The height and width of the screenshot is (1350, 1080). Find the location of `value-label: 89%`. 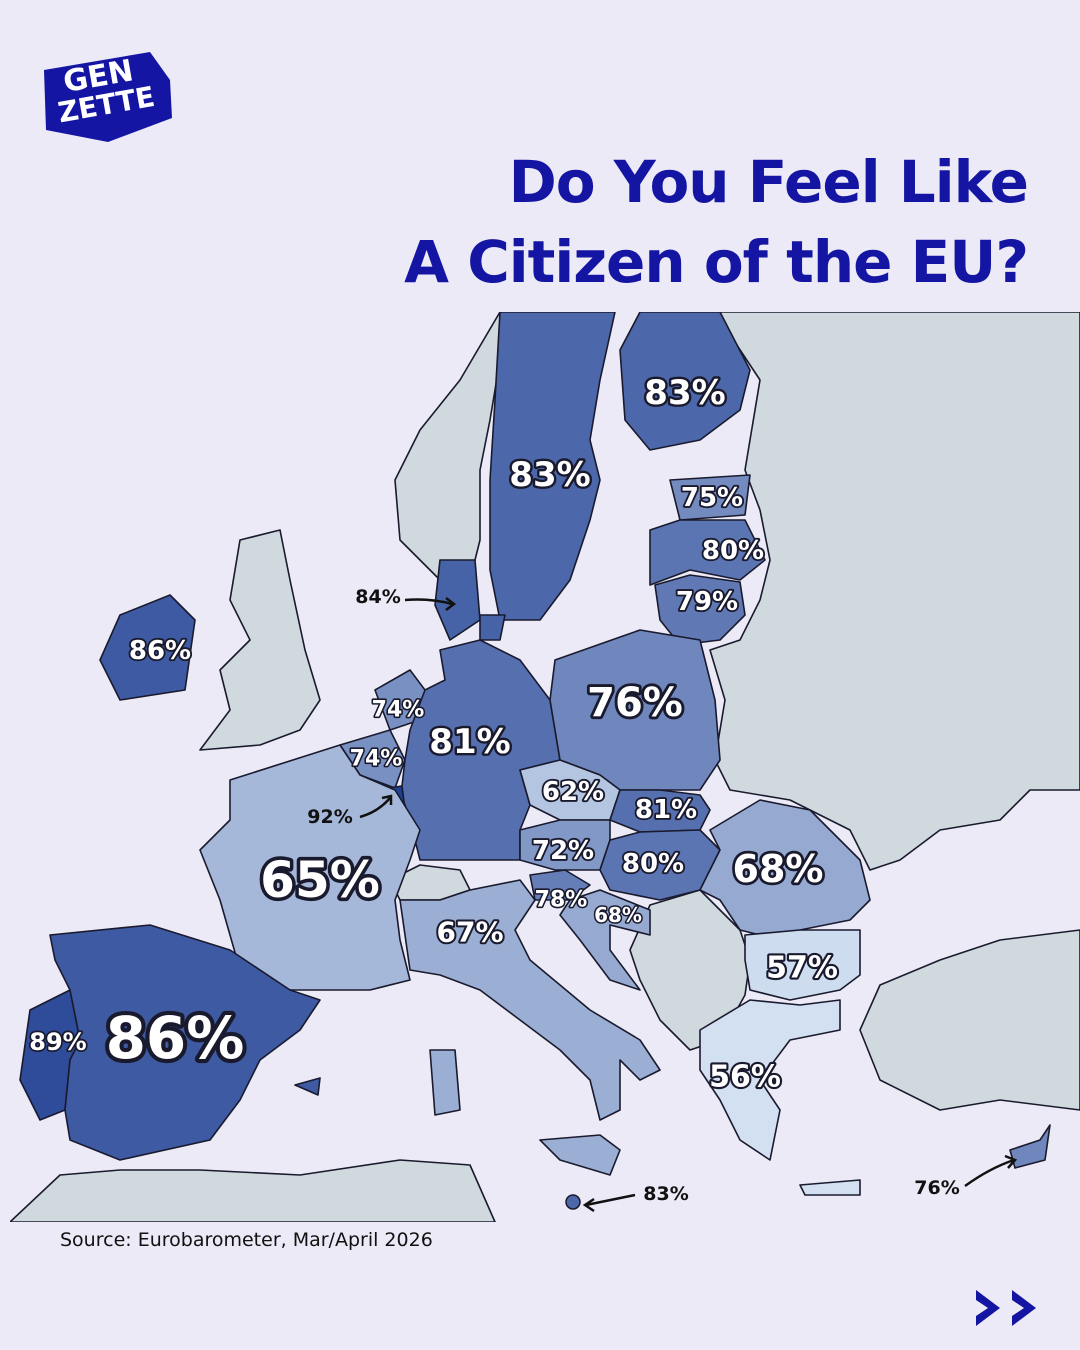

value-label: 89% is located at coordinates (57, 1042).